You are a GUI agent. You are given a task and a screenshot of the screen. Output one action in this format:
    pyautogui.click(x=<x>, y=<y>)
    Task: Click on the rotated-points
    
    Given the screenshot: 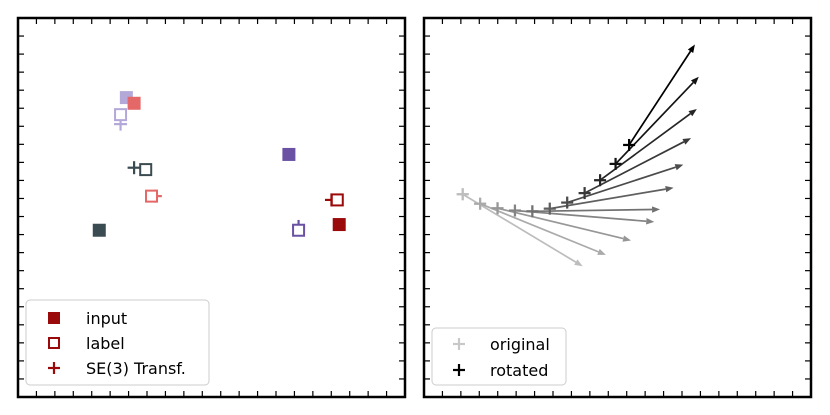 What is the action you would take?
    pyautogui.click(x=546, y=178)
    